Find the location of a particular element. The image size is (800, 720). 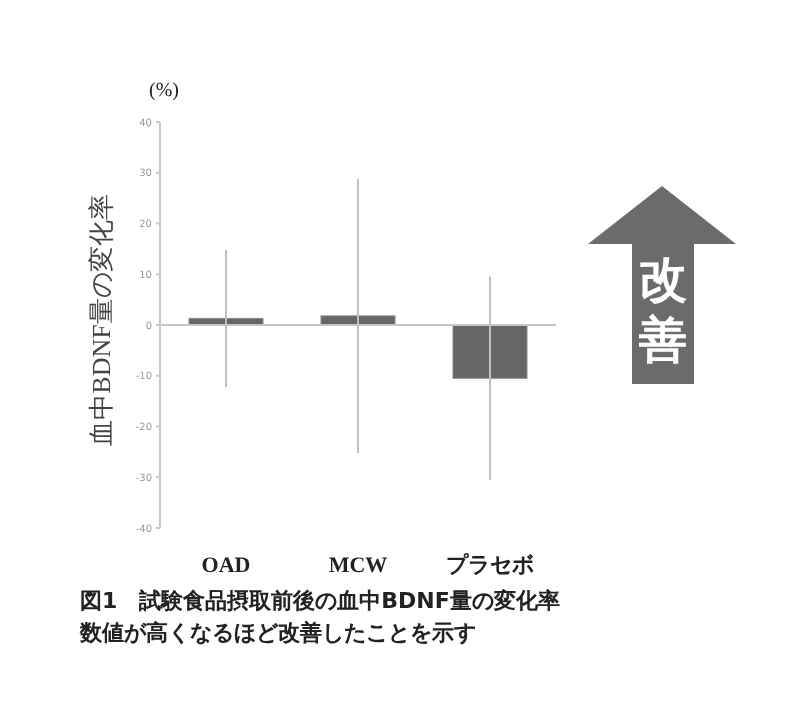

x-tick-label: MCW is located at coordinates (358, 566).